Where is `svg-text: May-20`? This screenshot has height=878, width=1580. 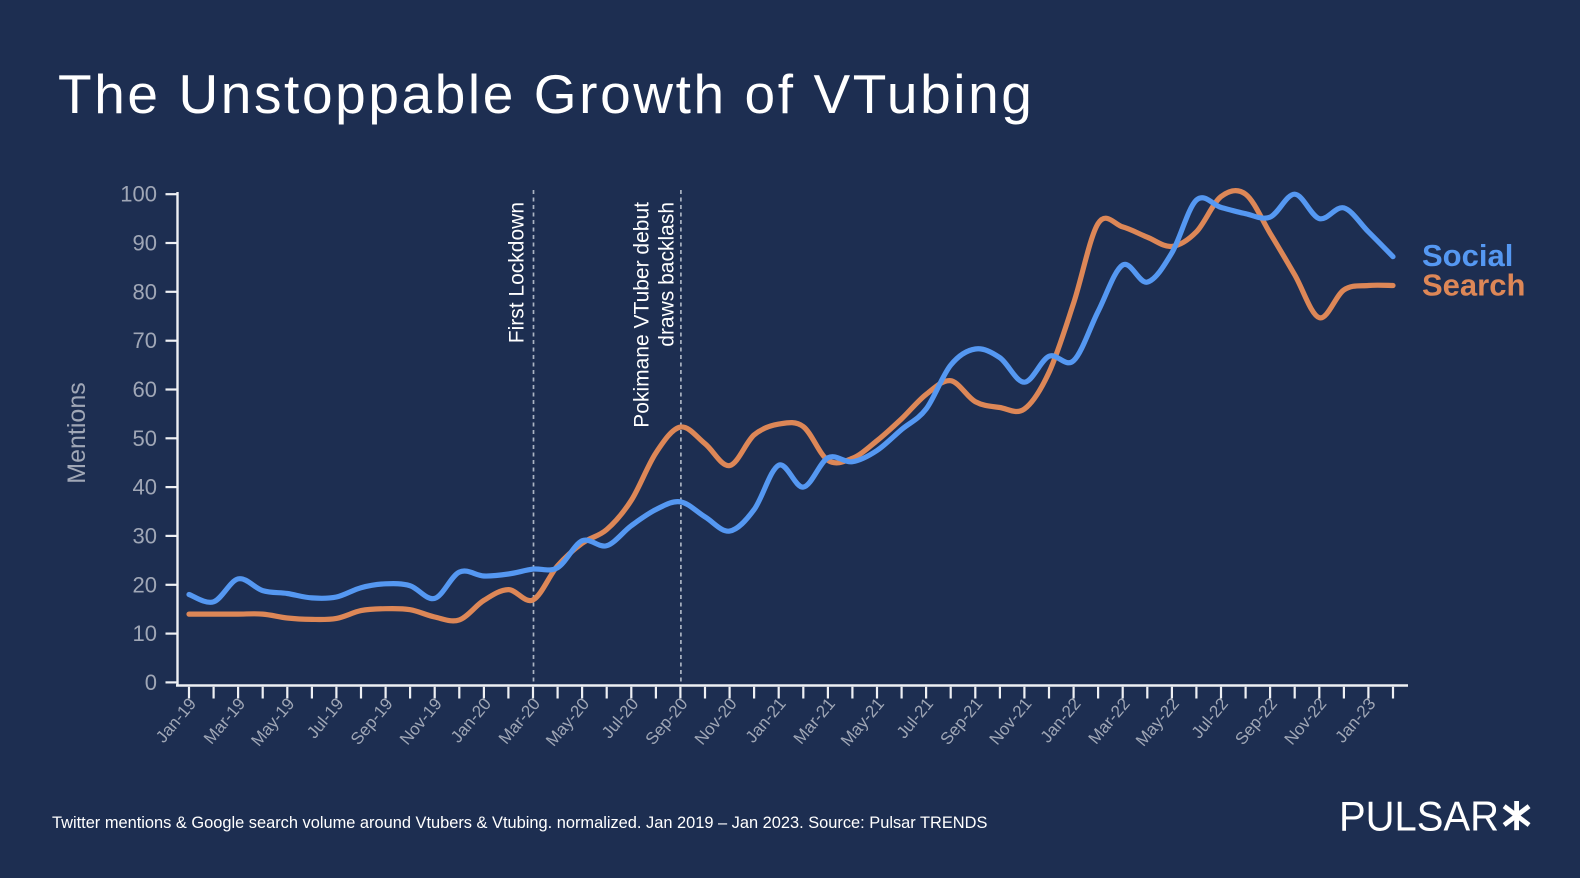
svg-text: May-20 is located at coordinates (567, 722).